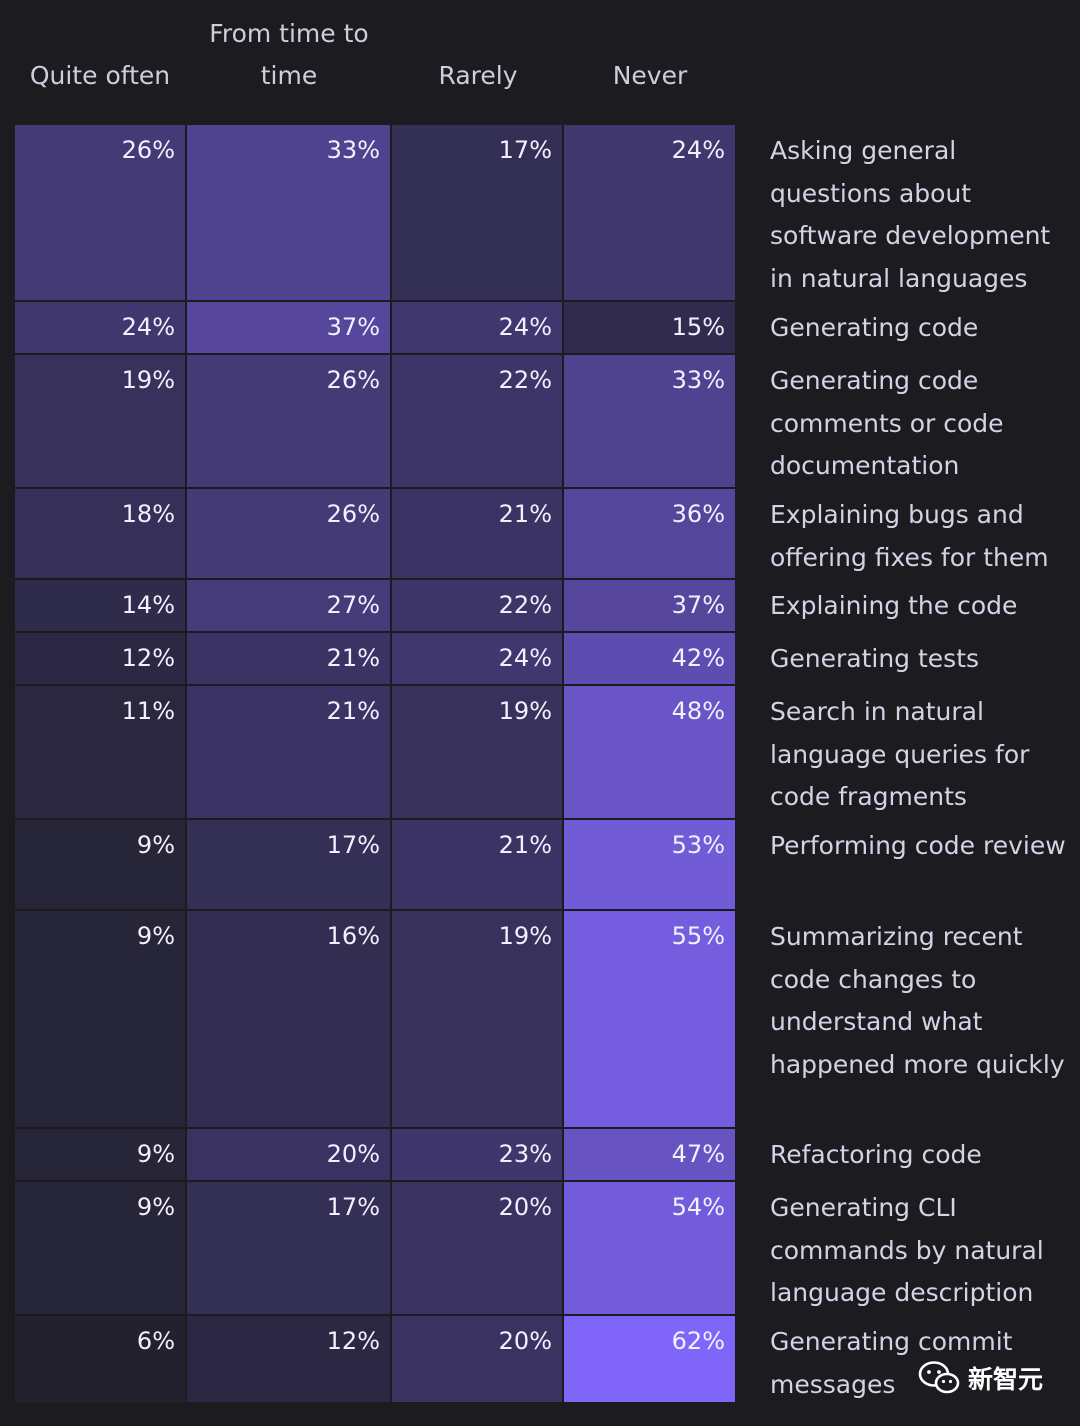 Image resolution: width=1080 pixels, height=1426 pixels. Describe the element at coordinates (649, 328) in the screenshot. I see `heatmap-cell: 15%` at that location.